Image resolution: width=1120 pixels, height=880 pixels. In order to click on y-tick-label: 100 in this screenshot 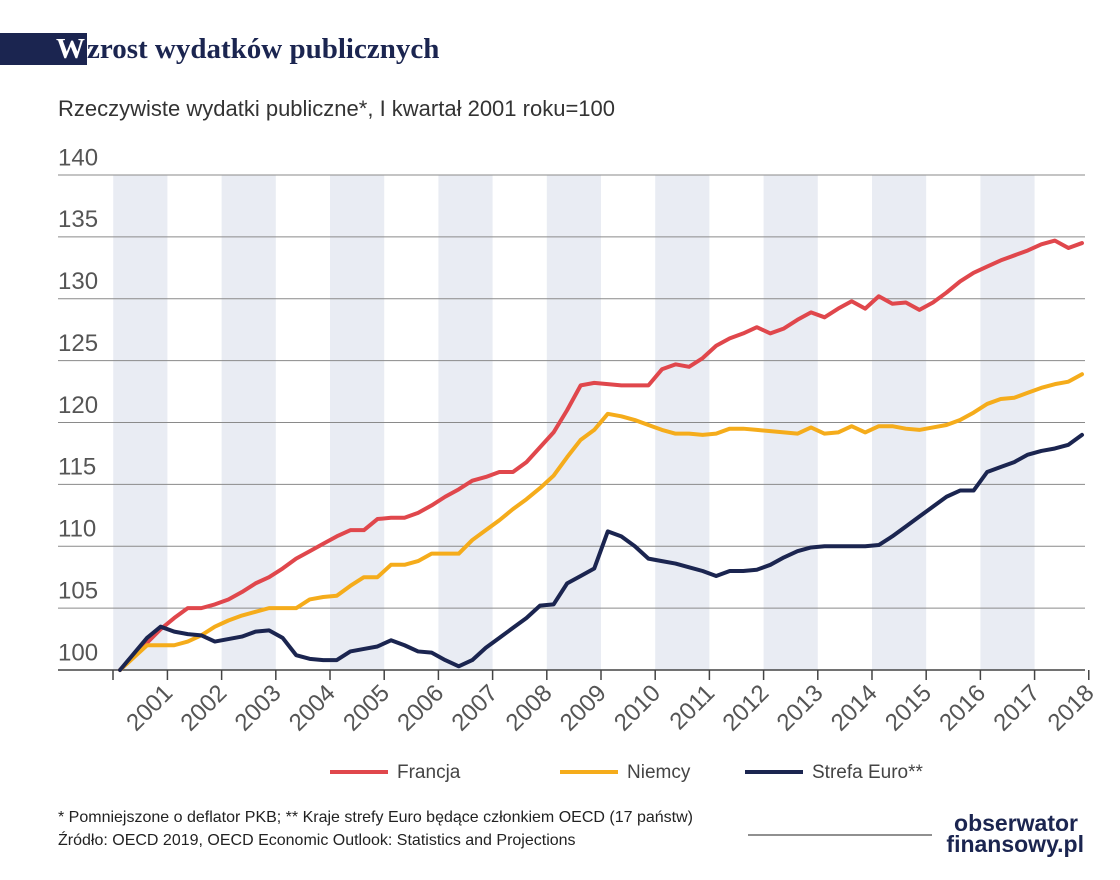, I will do `click(78, 652)`.